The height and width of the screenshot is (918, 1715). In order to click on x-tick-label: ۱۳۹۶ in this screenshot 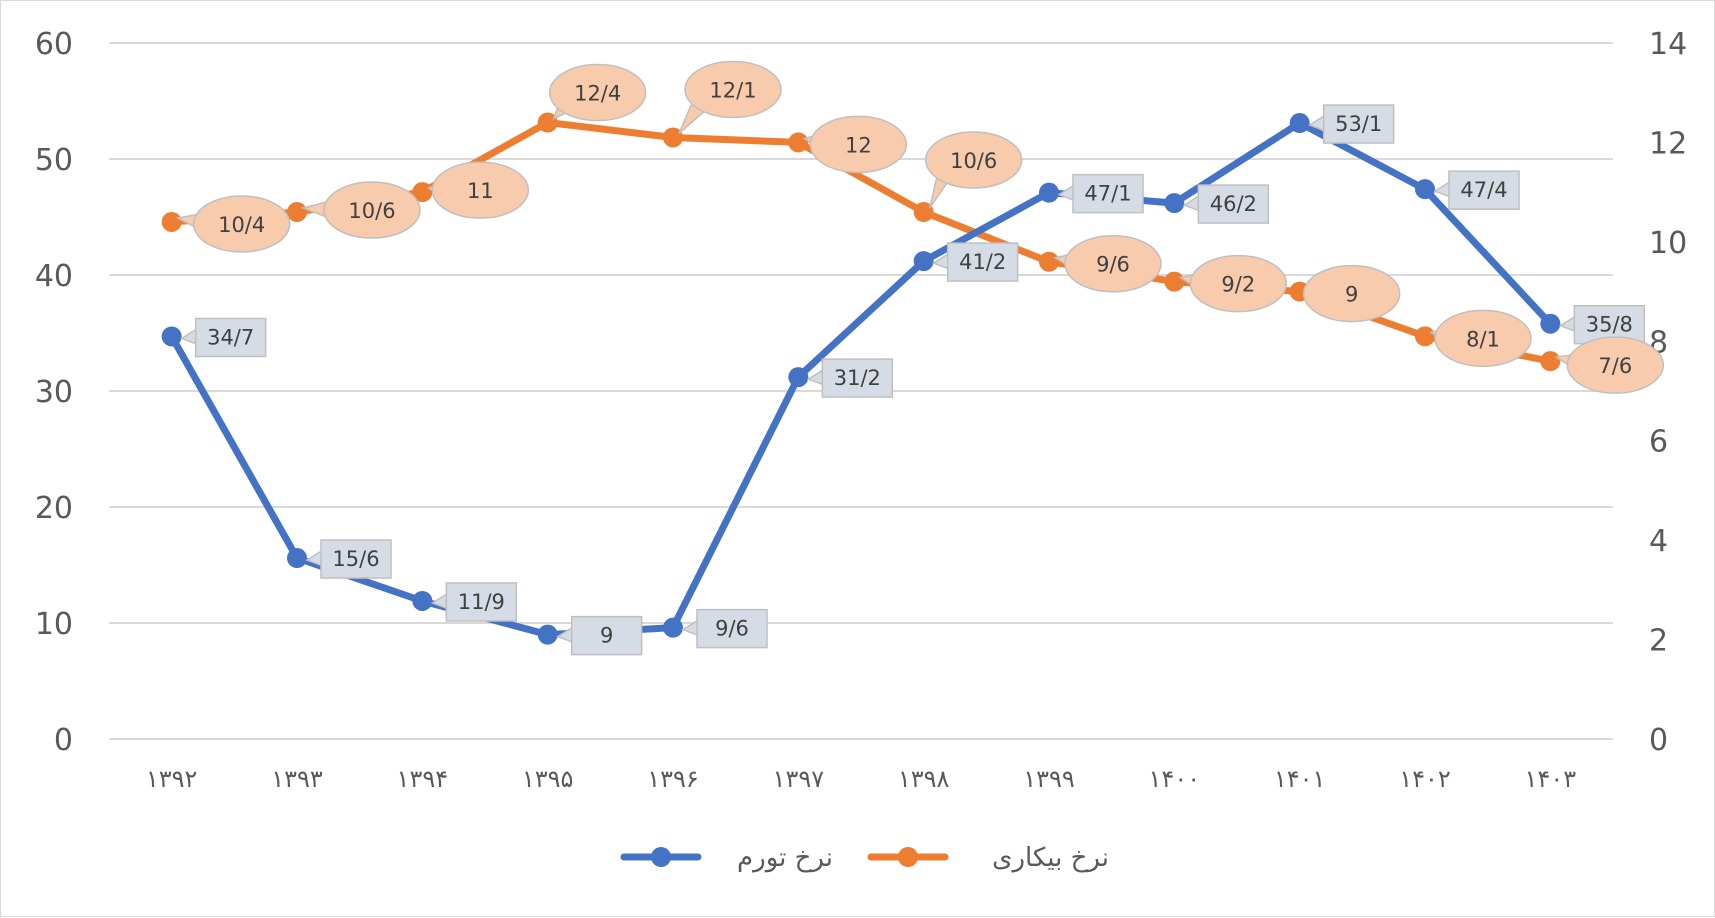, I will do `click(673, 779)`.